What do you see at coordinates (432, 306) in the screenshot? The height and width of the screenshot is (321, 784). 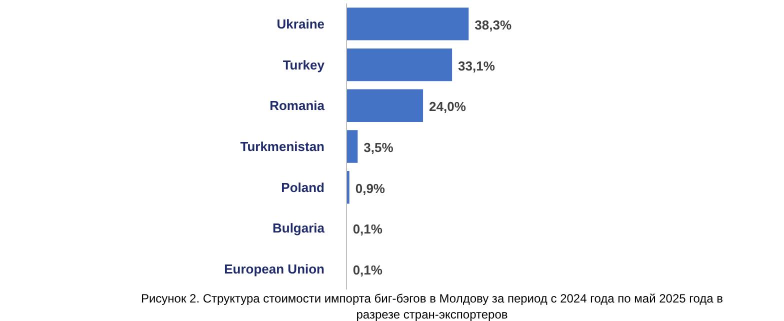 I see `text: Рисунок 2. Структура стоимости импорта биг-бэгов в Молдову за период с 2024 года по май 2025 года в разрезе стран-экспортеров` at bounding box center [432, 306].